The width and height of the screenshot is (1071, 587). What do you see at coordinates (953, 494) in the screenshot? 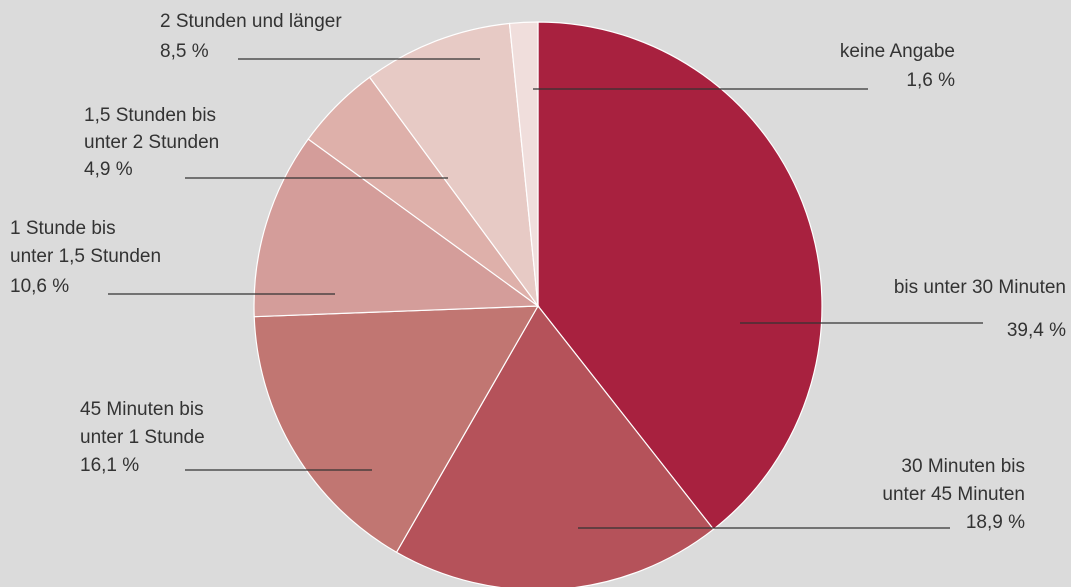
I see `slice-label: unter 45 Minuten` at bounding box center [953, 494].